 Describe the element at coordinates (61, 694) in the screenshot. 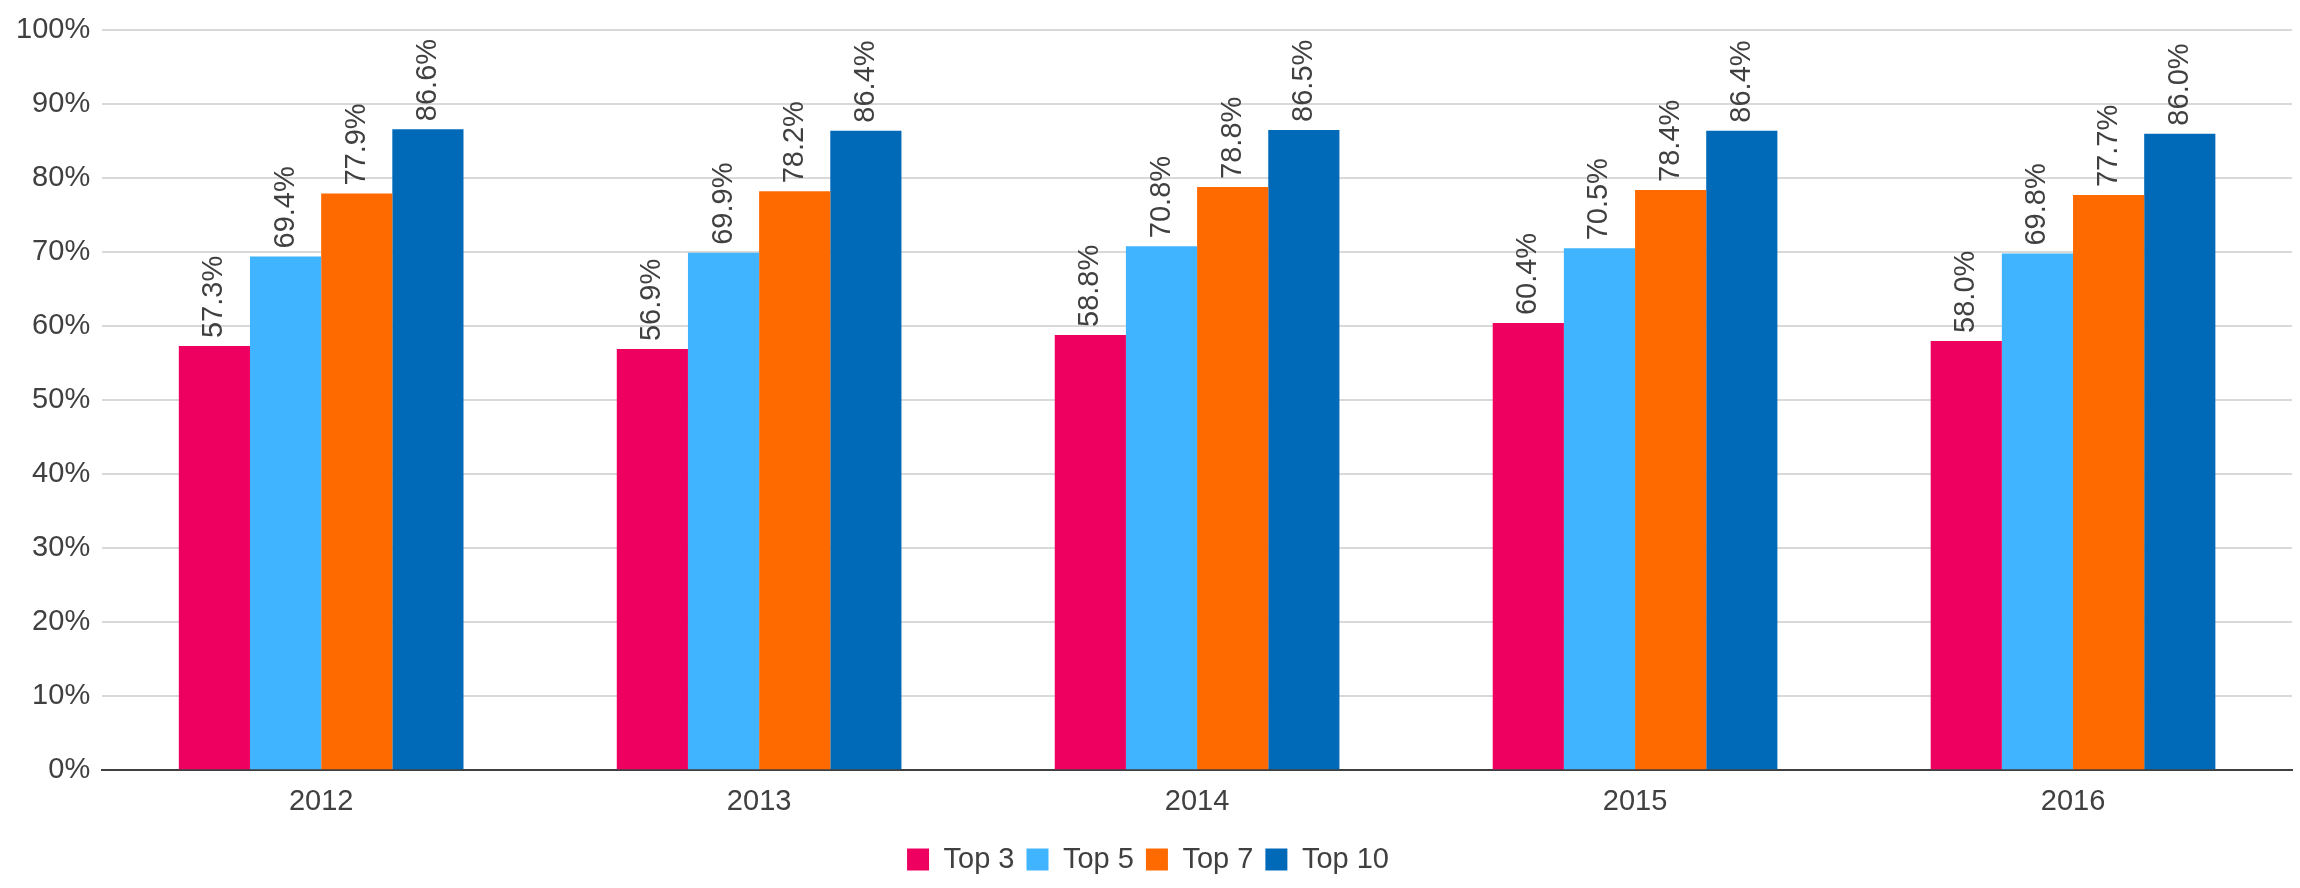

I see `y-tick-label: 10%` at that location.